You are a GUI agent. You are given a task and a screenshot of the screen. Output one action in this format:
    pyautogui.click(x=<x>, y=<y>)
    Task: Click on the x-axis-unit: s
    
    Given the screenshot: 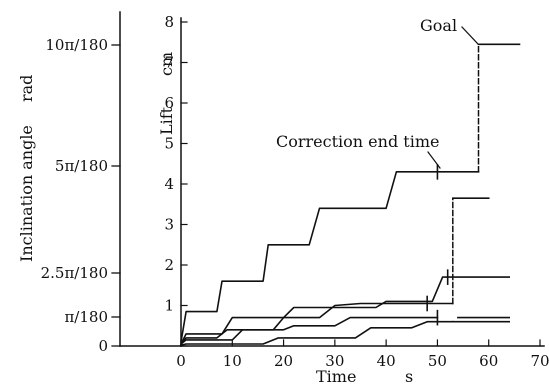 What is the action you would take?
    pyautogui.click(x=409, y=376)
    